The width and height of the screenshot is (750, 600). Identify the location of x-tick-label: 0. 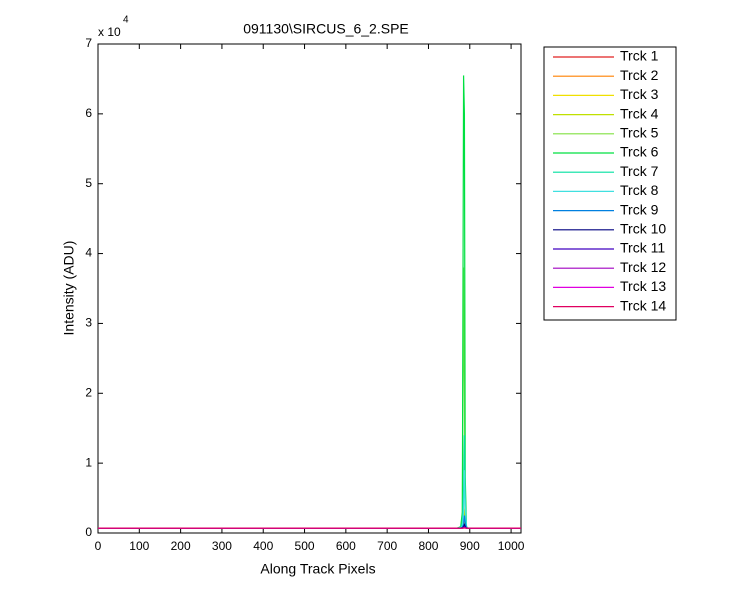
(98, 546).